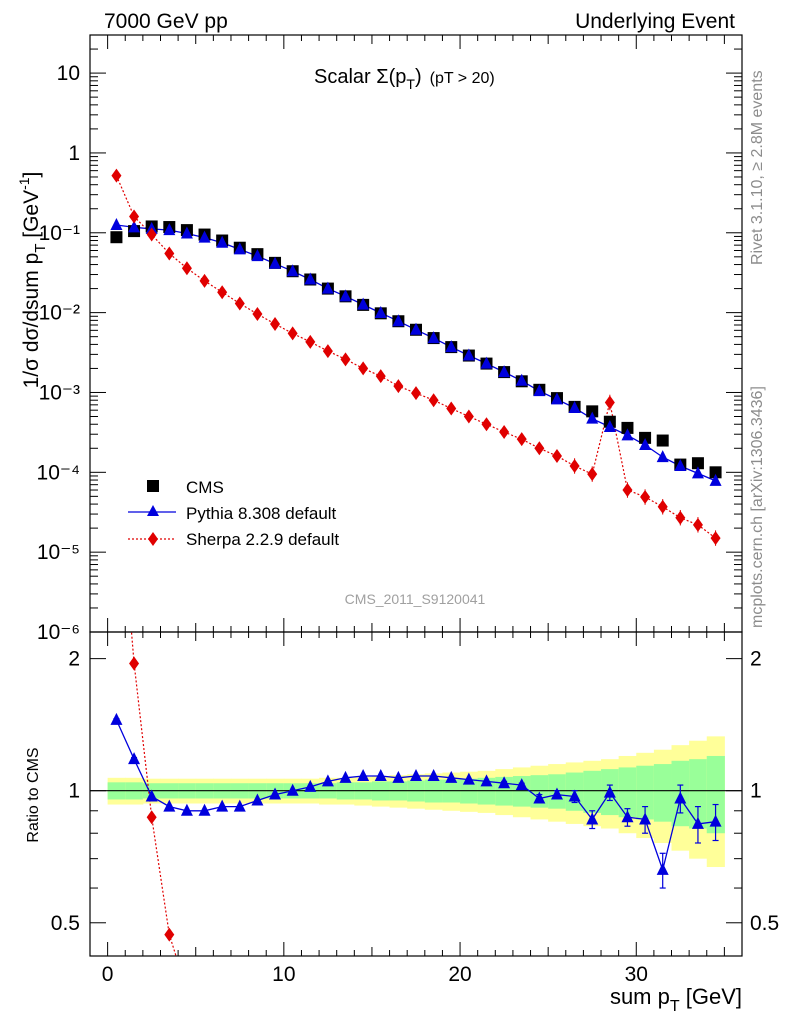  I want to click on ratio-y-tick-label: 0.5, so click(65, 923).